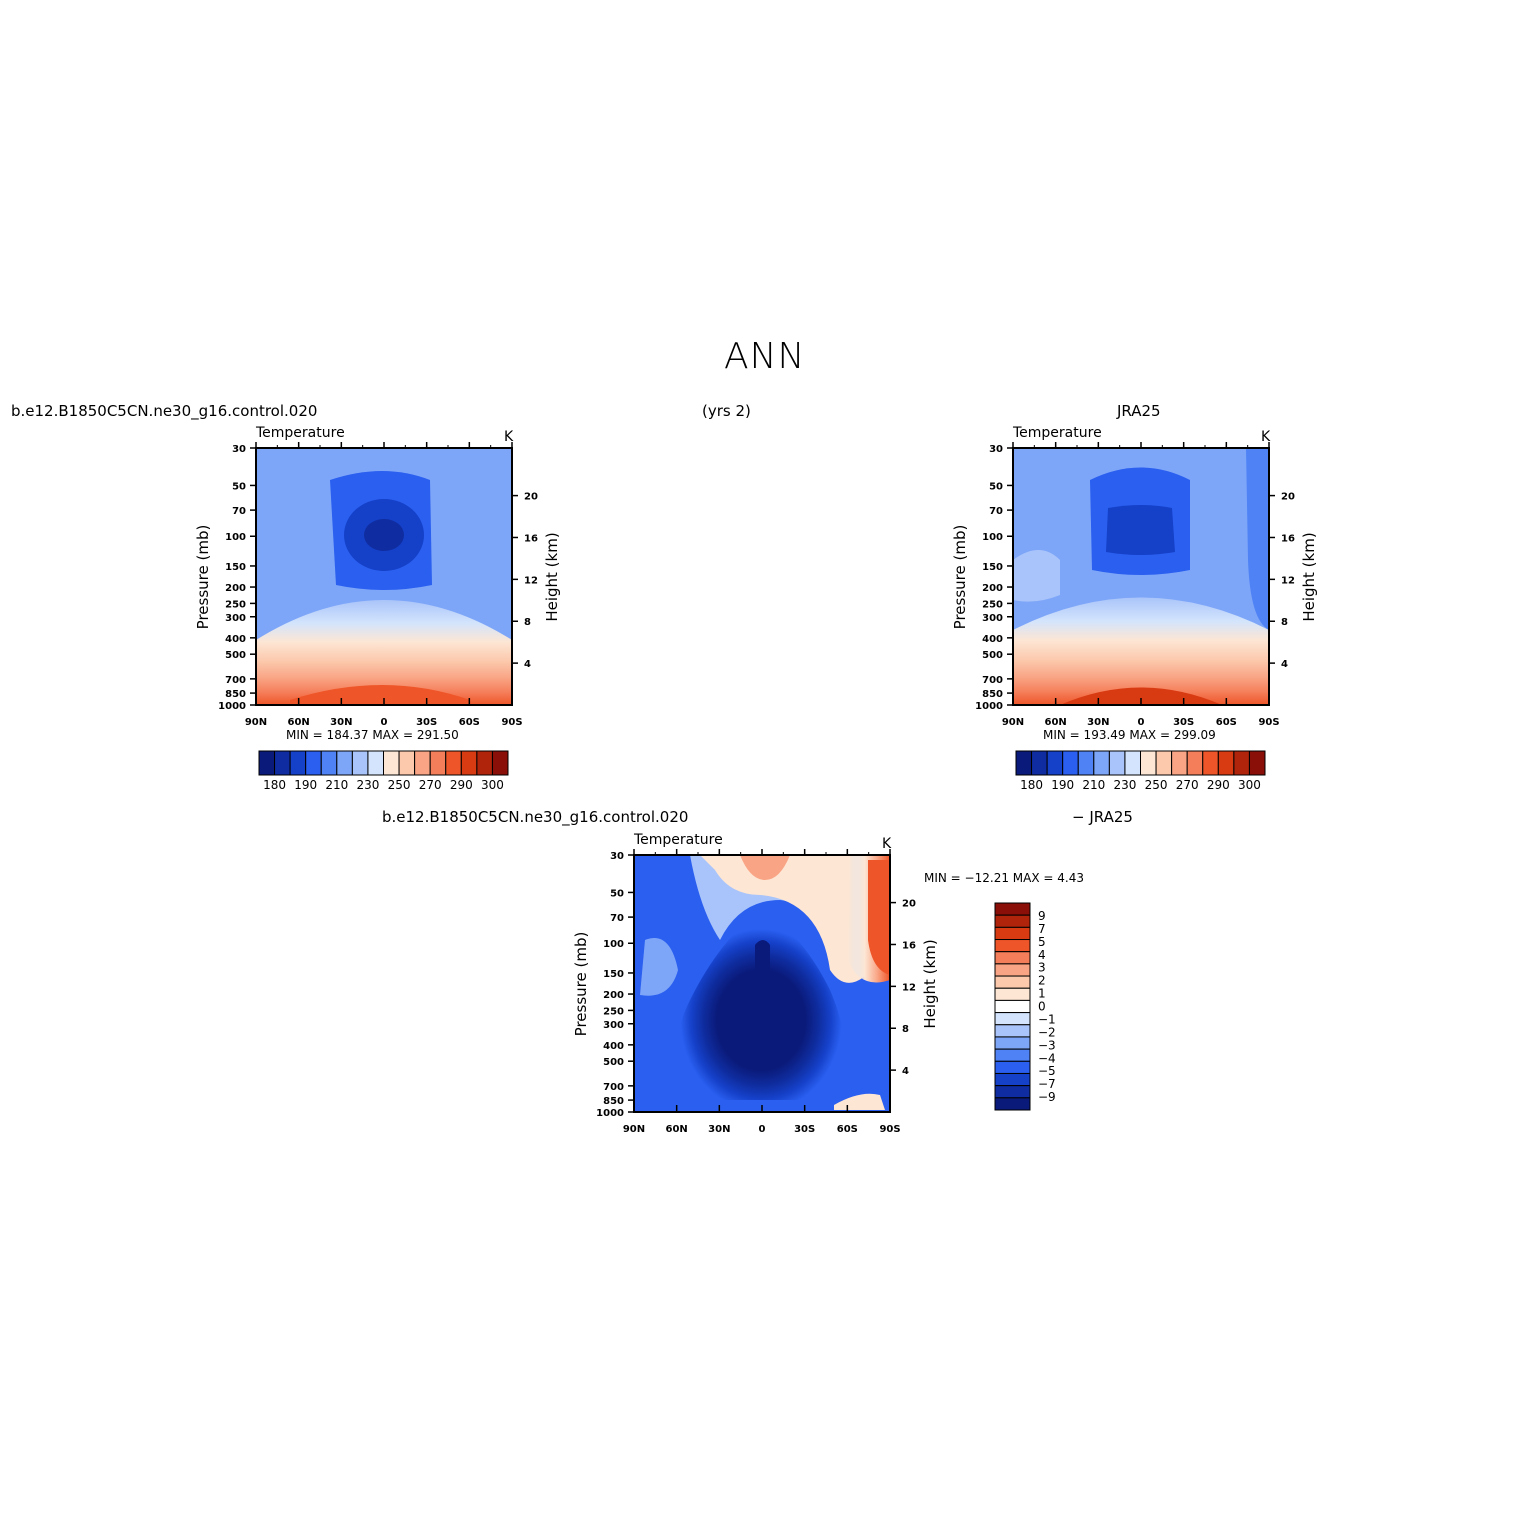 This screenshot has width=1525, height=1525. What do you see at coordinates (617, 856) in the screenshot?
I see `y-tick-label: 30` at bounding box center [617, 856].